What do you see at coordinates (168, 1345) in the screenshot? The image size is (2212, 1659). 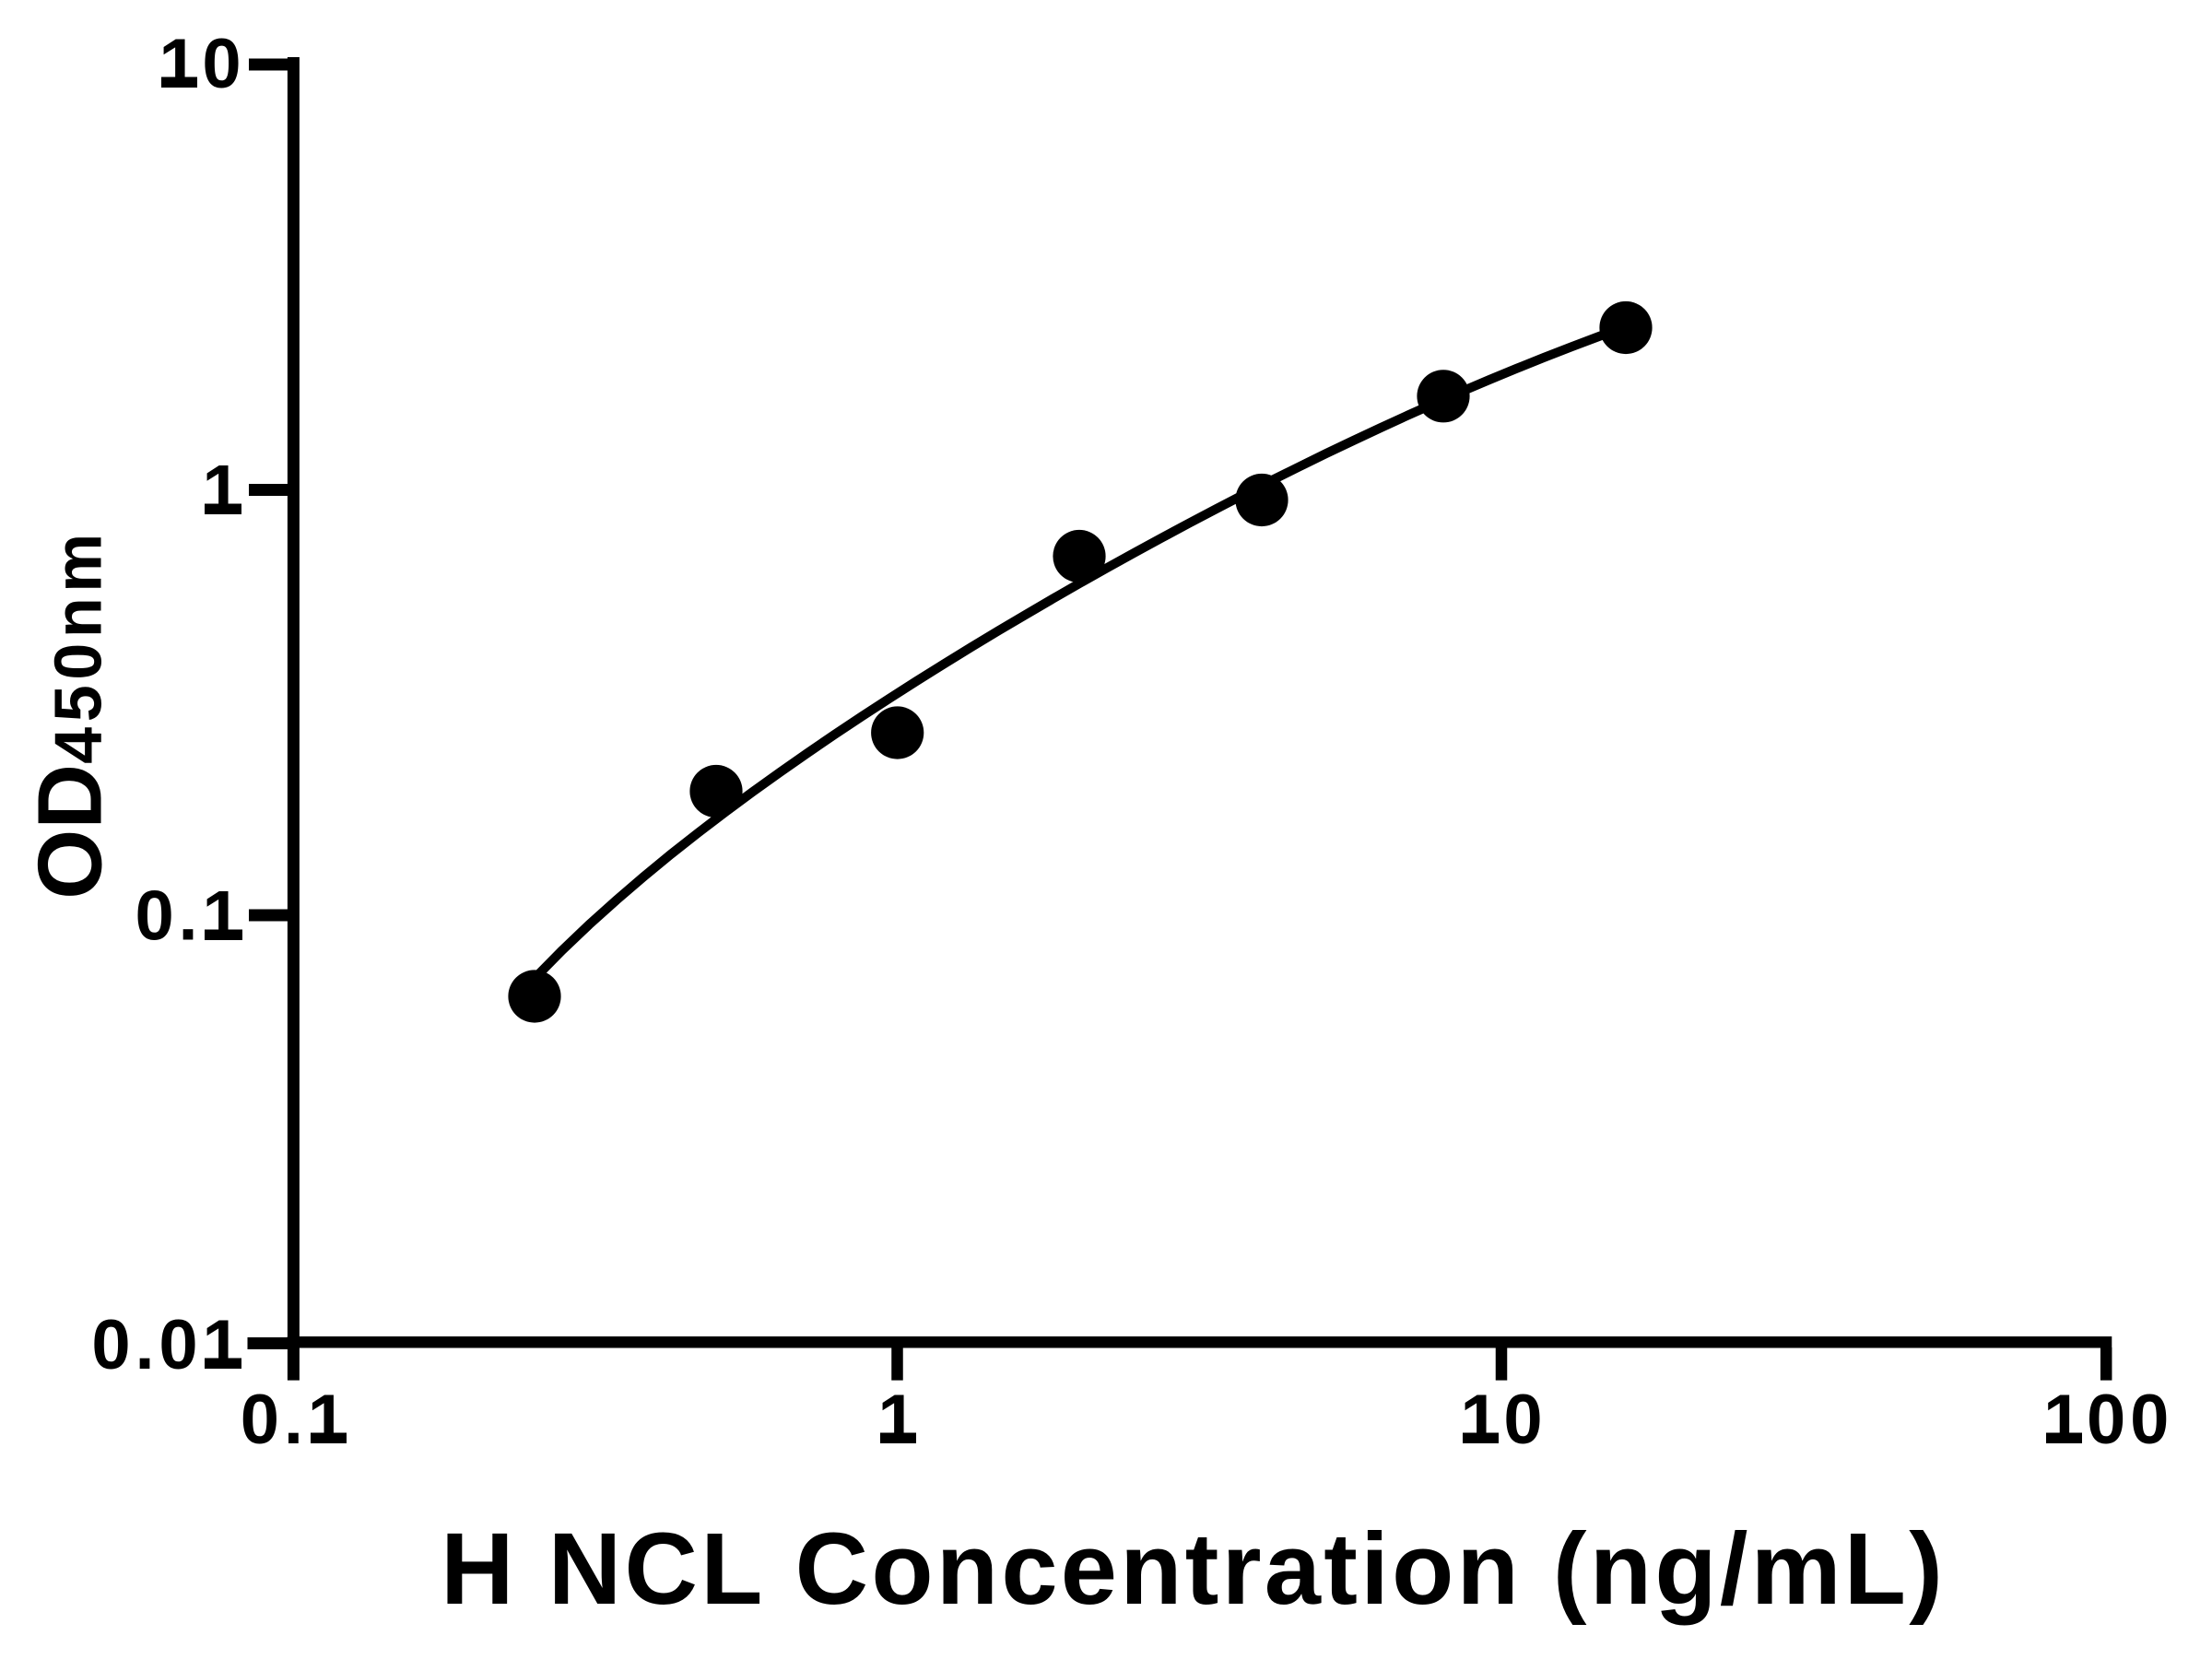 I see `svg-text: 0.01` at bounding box center [168, 1345].